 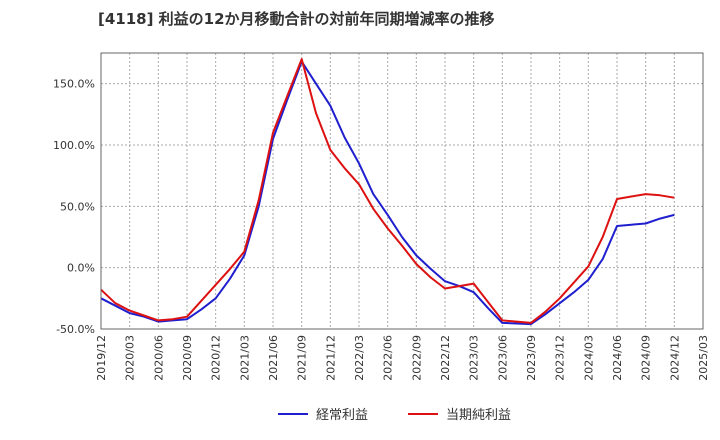 What do you see at coordinates (74, 145) in the screenshot?
I see `y-tick-label: 100.0%` at bounding box center [74, 145].